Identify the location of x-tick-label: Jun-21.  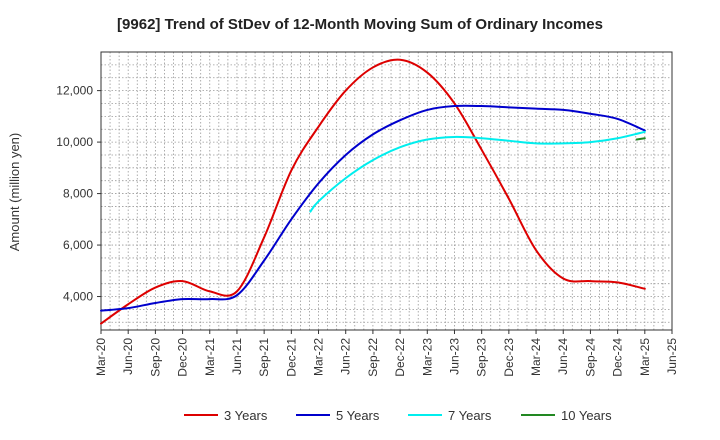
(237, 356).